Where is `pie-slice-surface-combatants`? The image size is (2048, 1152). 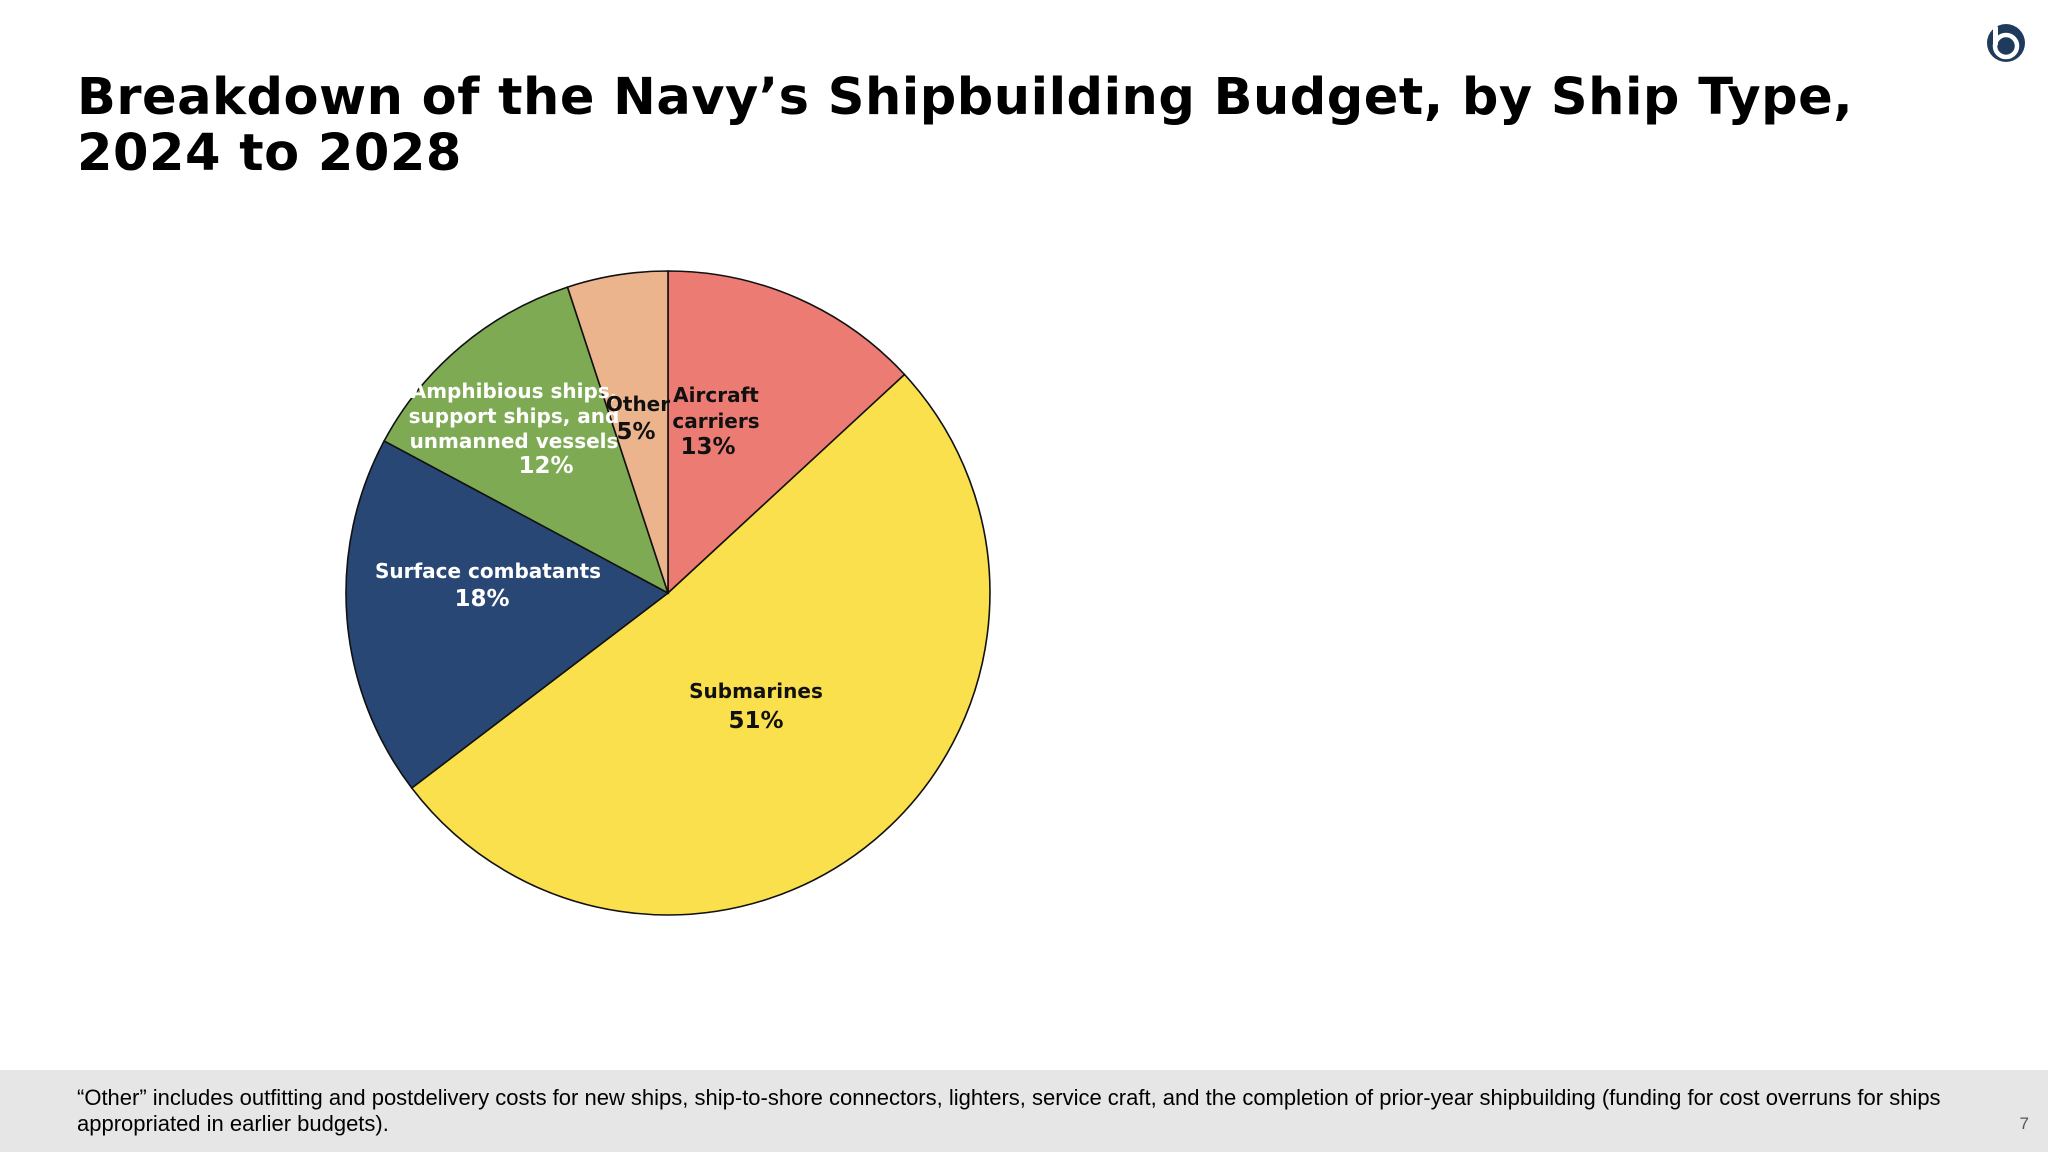 pie-slice-surface-combatants is located at coordinates (507, 614).